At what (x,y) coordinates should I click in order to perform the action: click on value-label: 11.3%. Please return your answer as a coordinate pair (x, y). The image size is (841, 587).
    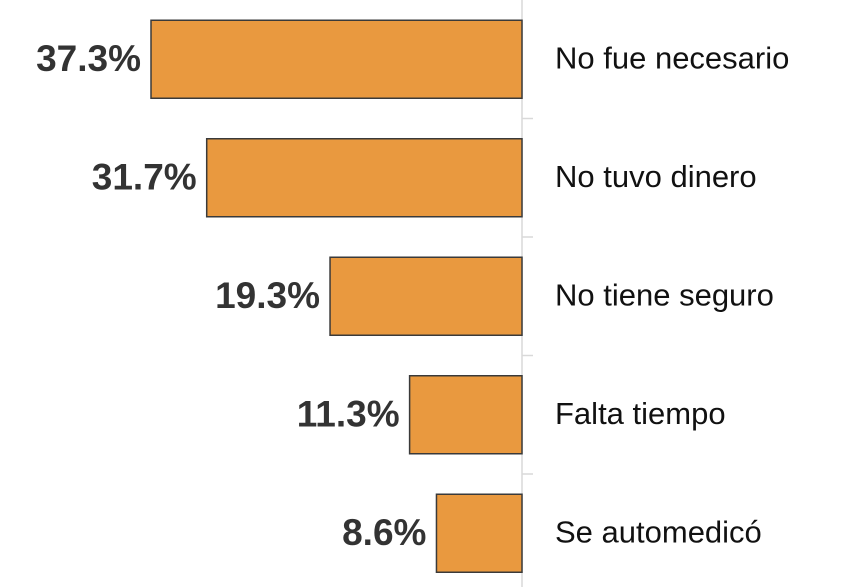
    Looking at the image, I should click on (348, 414).